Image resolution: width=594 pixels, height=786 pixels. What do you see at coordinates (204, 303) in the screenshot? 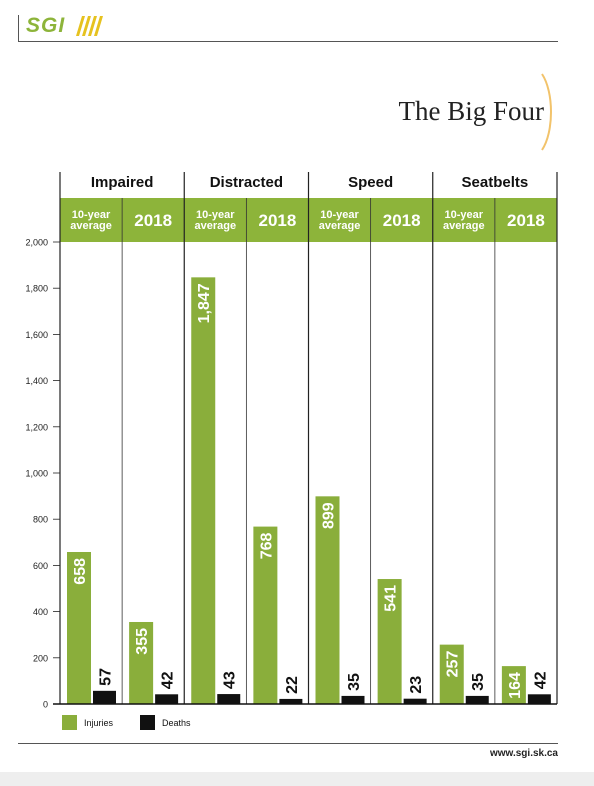
I see `injuries-value-label: 1,847` at bounding box center [204, 303].